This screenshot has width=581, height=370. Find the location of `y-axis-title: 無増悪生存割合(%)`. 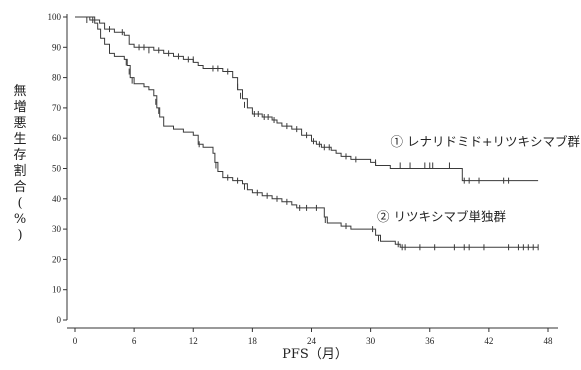

y-axis-title: 無増悪生存割合(%) is located at coordinates (19, 163).